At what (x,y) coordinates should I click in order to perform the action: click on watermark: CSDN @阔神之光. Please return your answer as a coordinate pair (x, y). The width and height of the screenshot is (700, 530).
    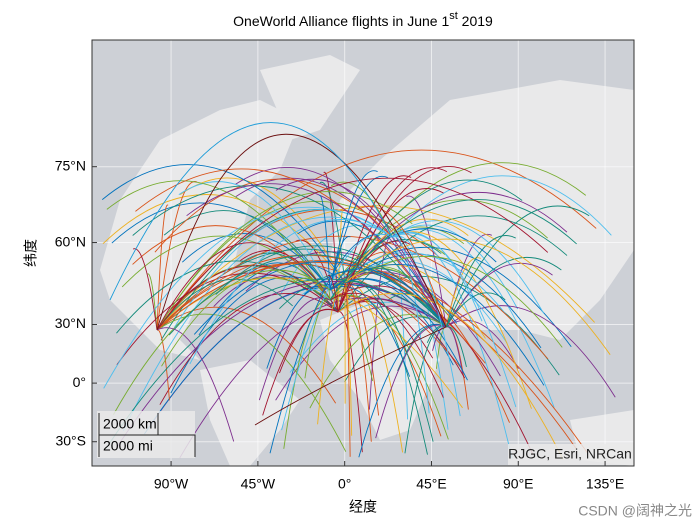
    Looking at the image, I should click on (635, 511).